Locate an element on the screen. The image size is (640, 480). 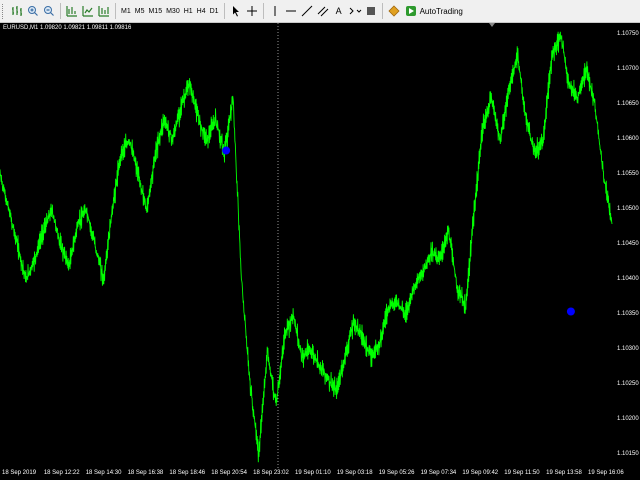
autotrading-label: AutoTrading is located at coordinates (441, 11).